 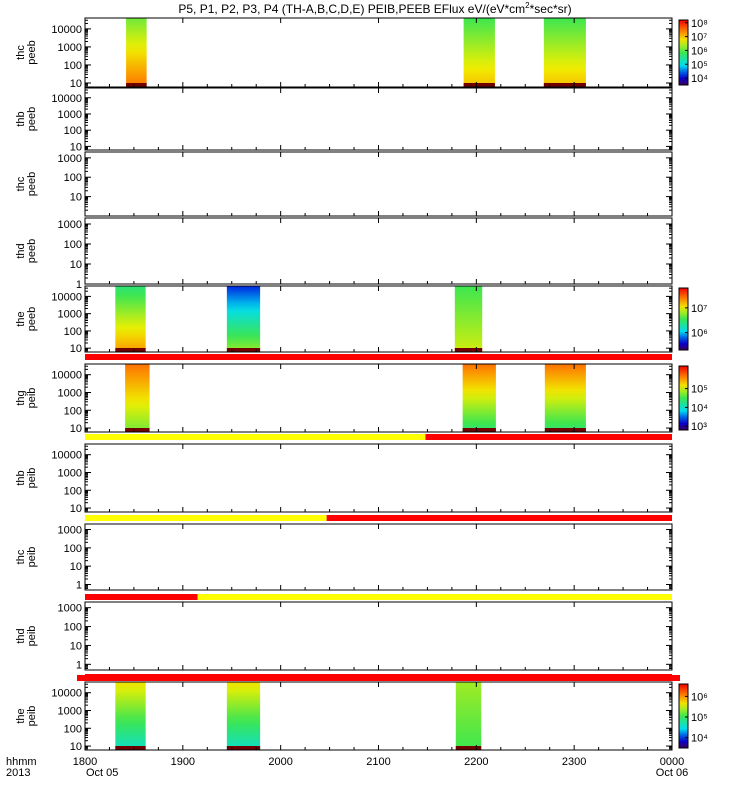 What do you see at coordinates (699, 24) in the screenshot?
I see `colorbar-tick-label: 10⁸` at bounding box center [699, 24].